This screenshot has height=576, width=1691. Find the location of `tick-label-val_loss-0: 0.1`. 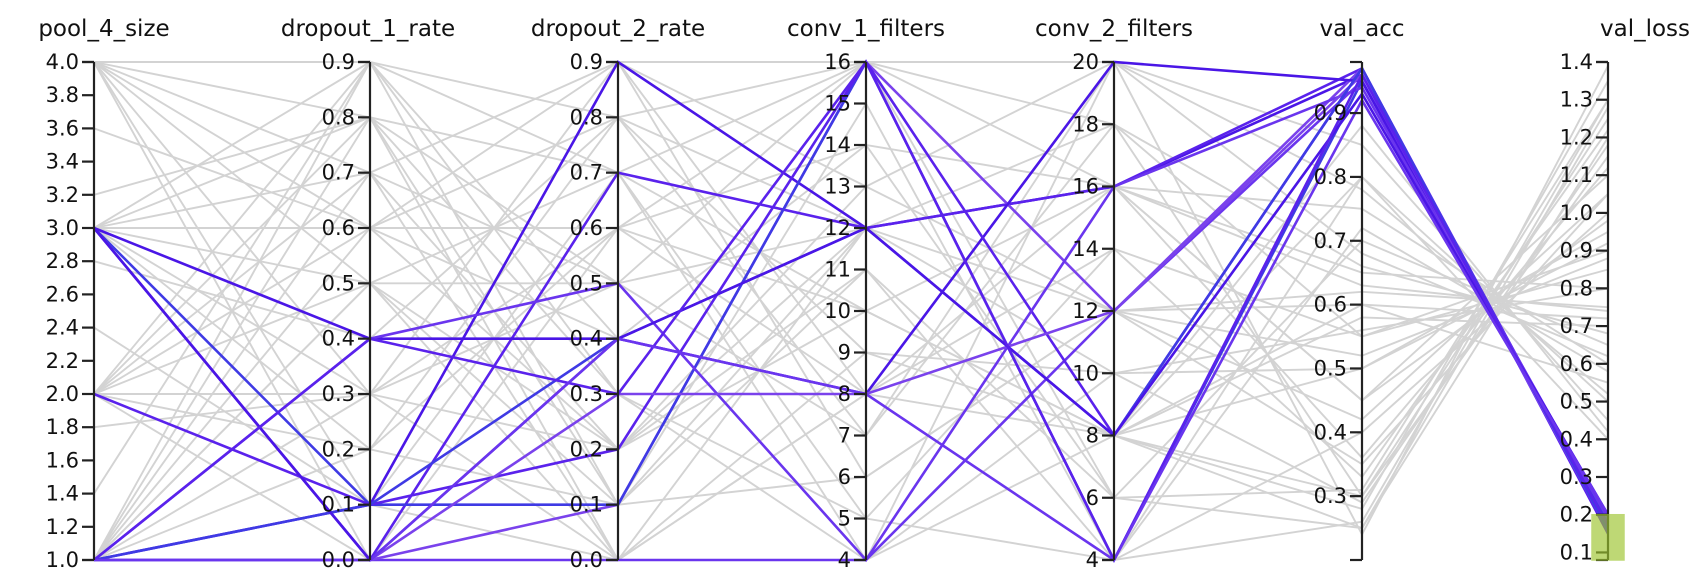

tick-label-val_loss-0: 0.1 is located at coordinates (1576, 552).